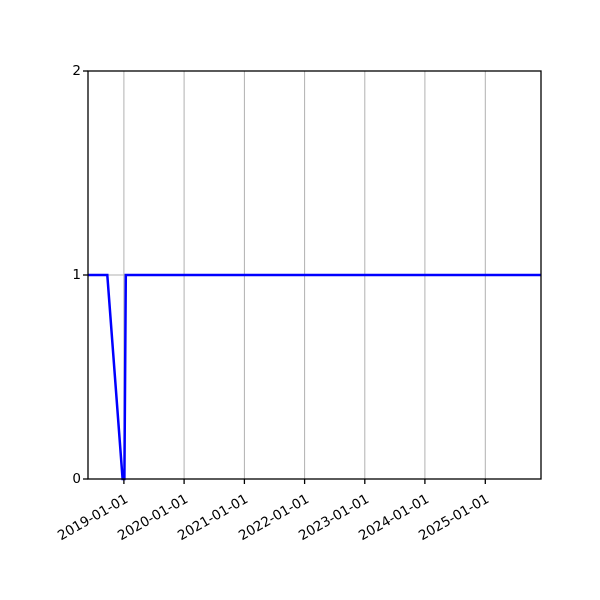 Image resolution: width=600 pixels, height=600 pixels. What do you see at coordinates (76, 479) in the screenshot?
I see `y-tick-label: 0` at bounding box center [76, 479].